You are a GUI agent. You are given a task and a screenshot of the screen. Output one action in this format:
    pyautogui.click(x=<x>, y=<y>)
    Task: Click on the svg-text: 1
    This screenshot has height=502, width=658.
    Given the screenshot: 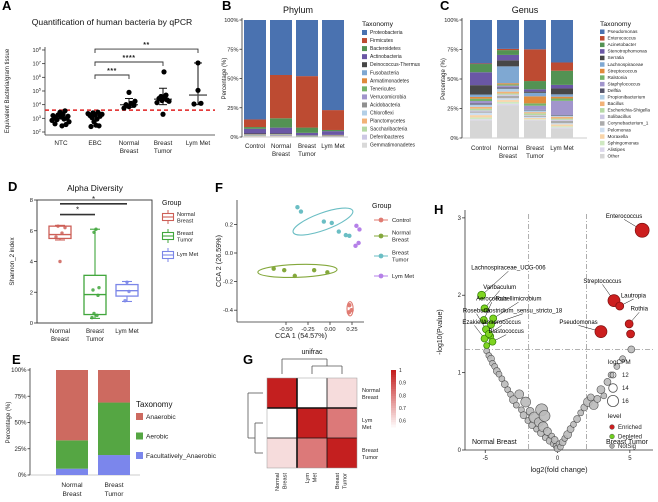 What is the action you would take?
    pyautogui.click(x=460, y=374)
    